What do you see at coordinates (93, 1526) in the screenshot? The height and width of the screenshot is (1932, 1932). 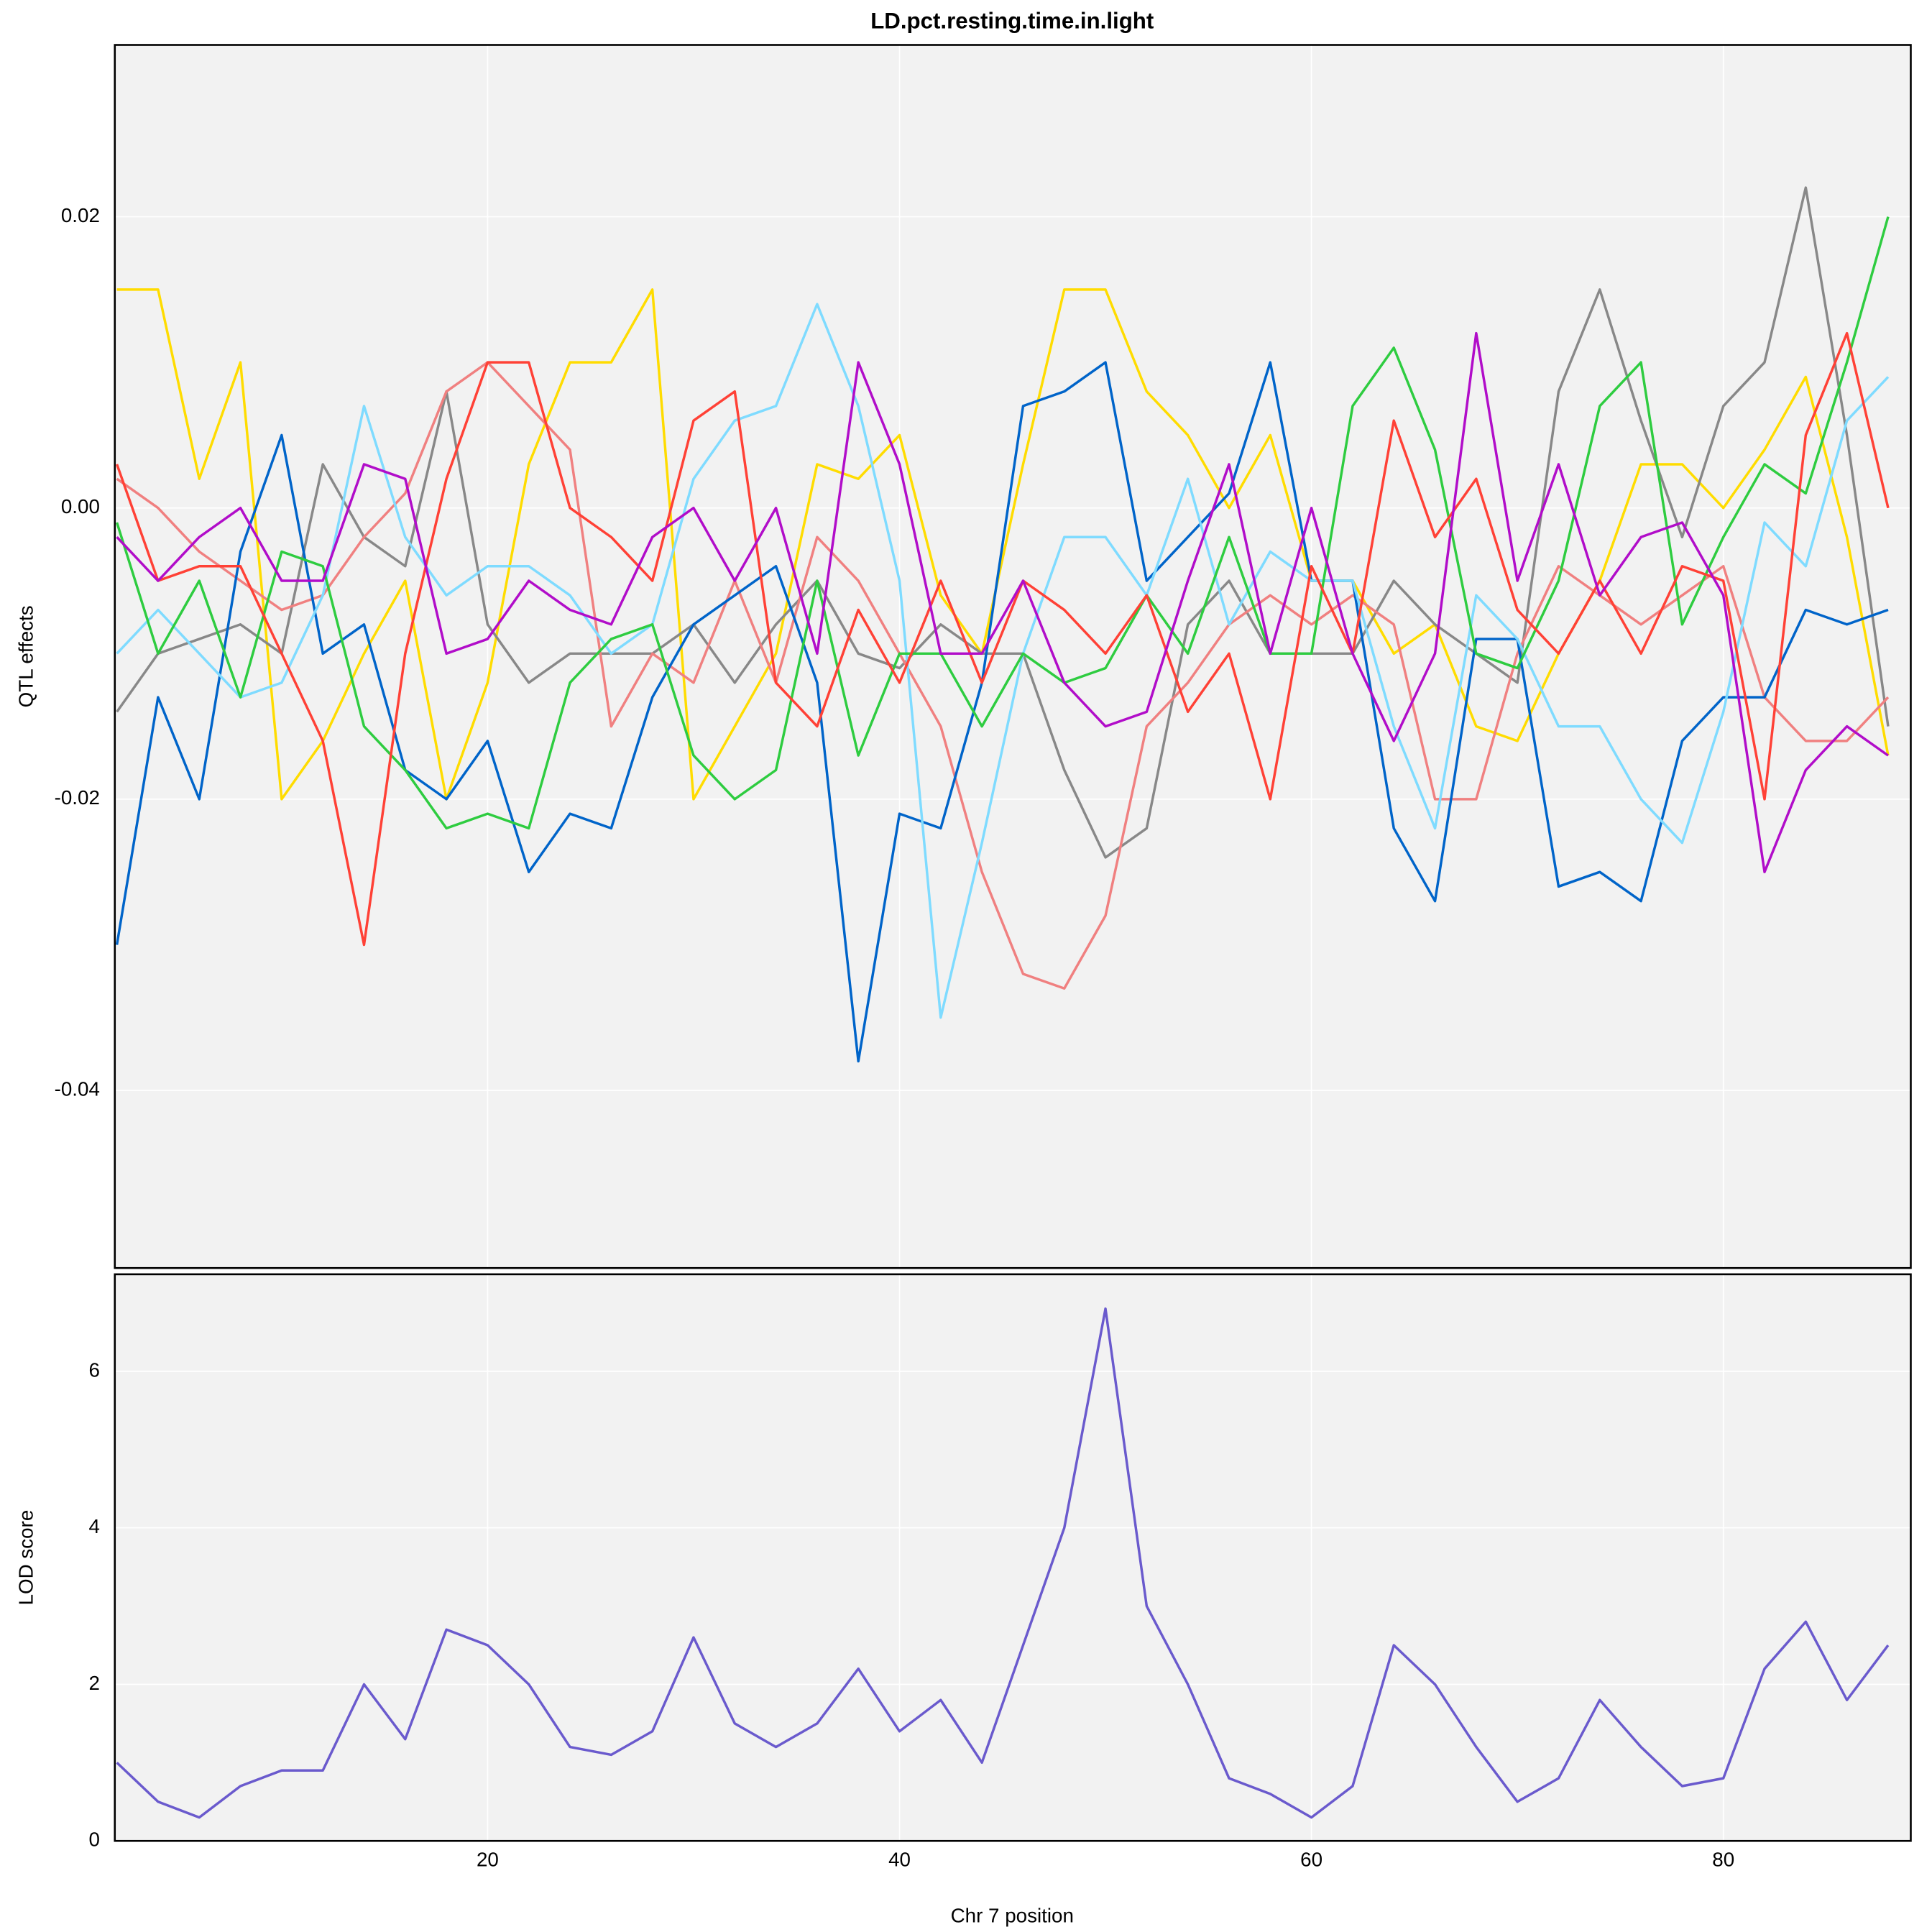 I see `y-tick-label: 4` at bounding box center [93, 1526].